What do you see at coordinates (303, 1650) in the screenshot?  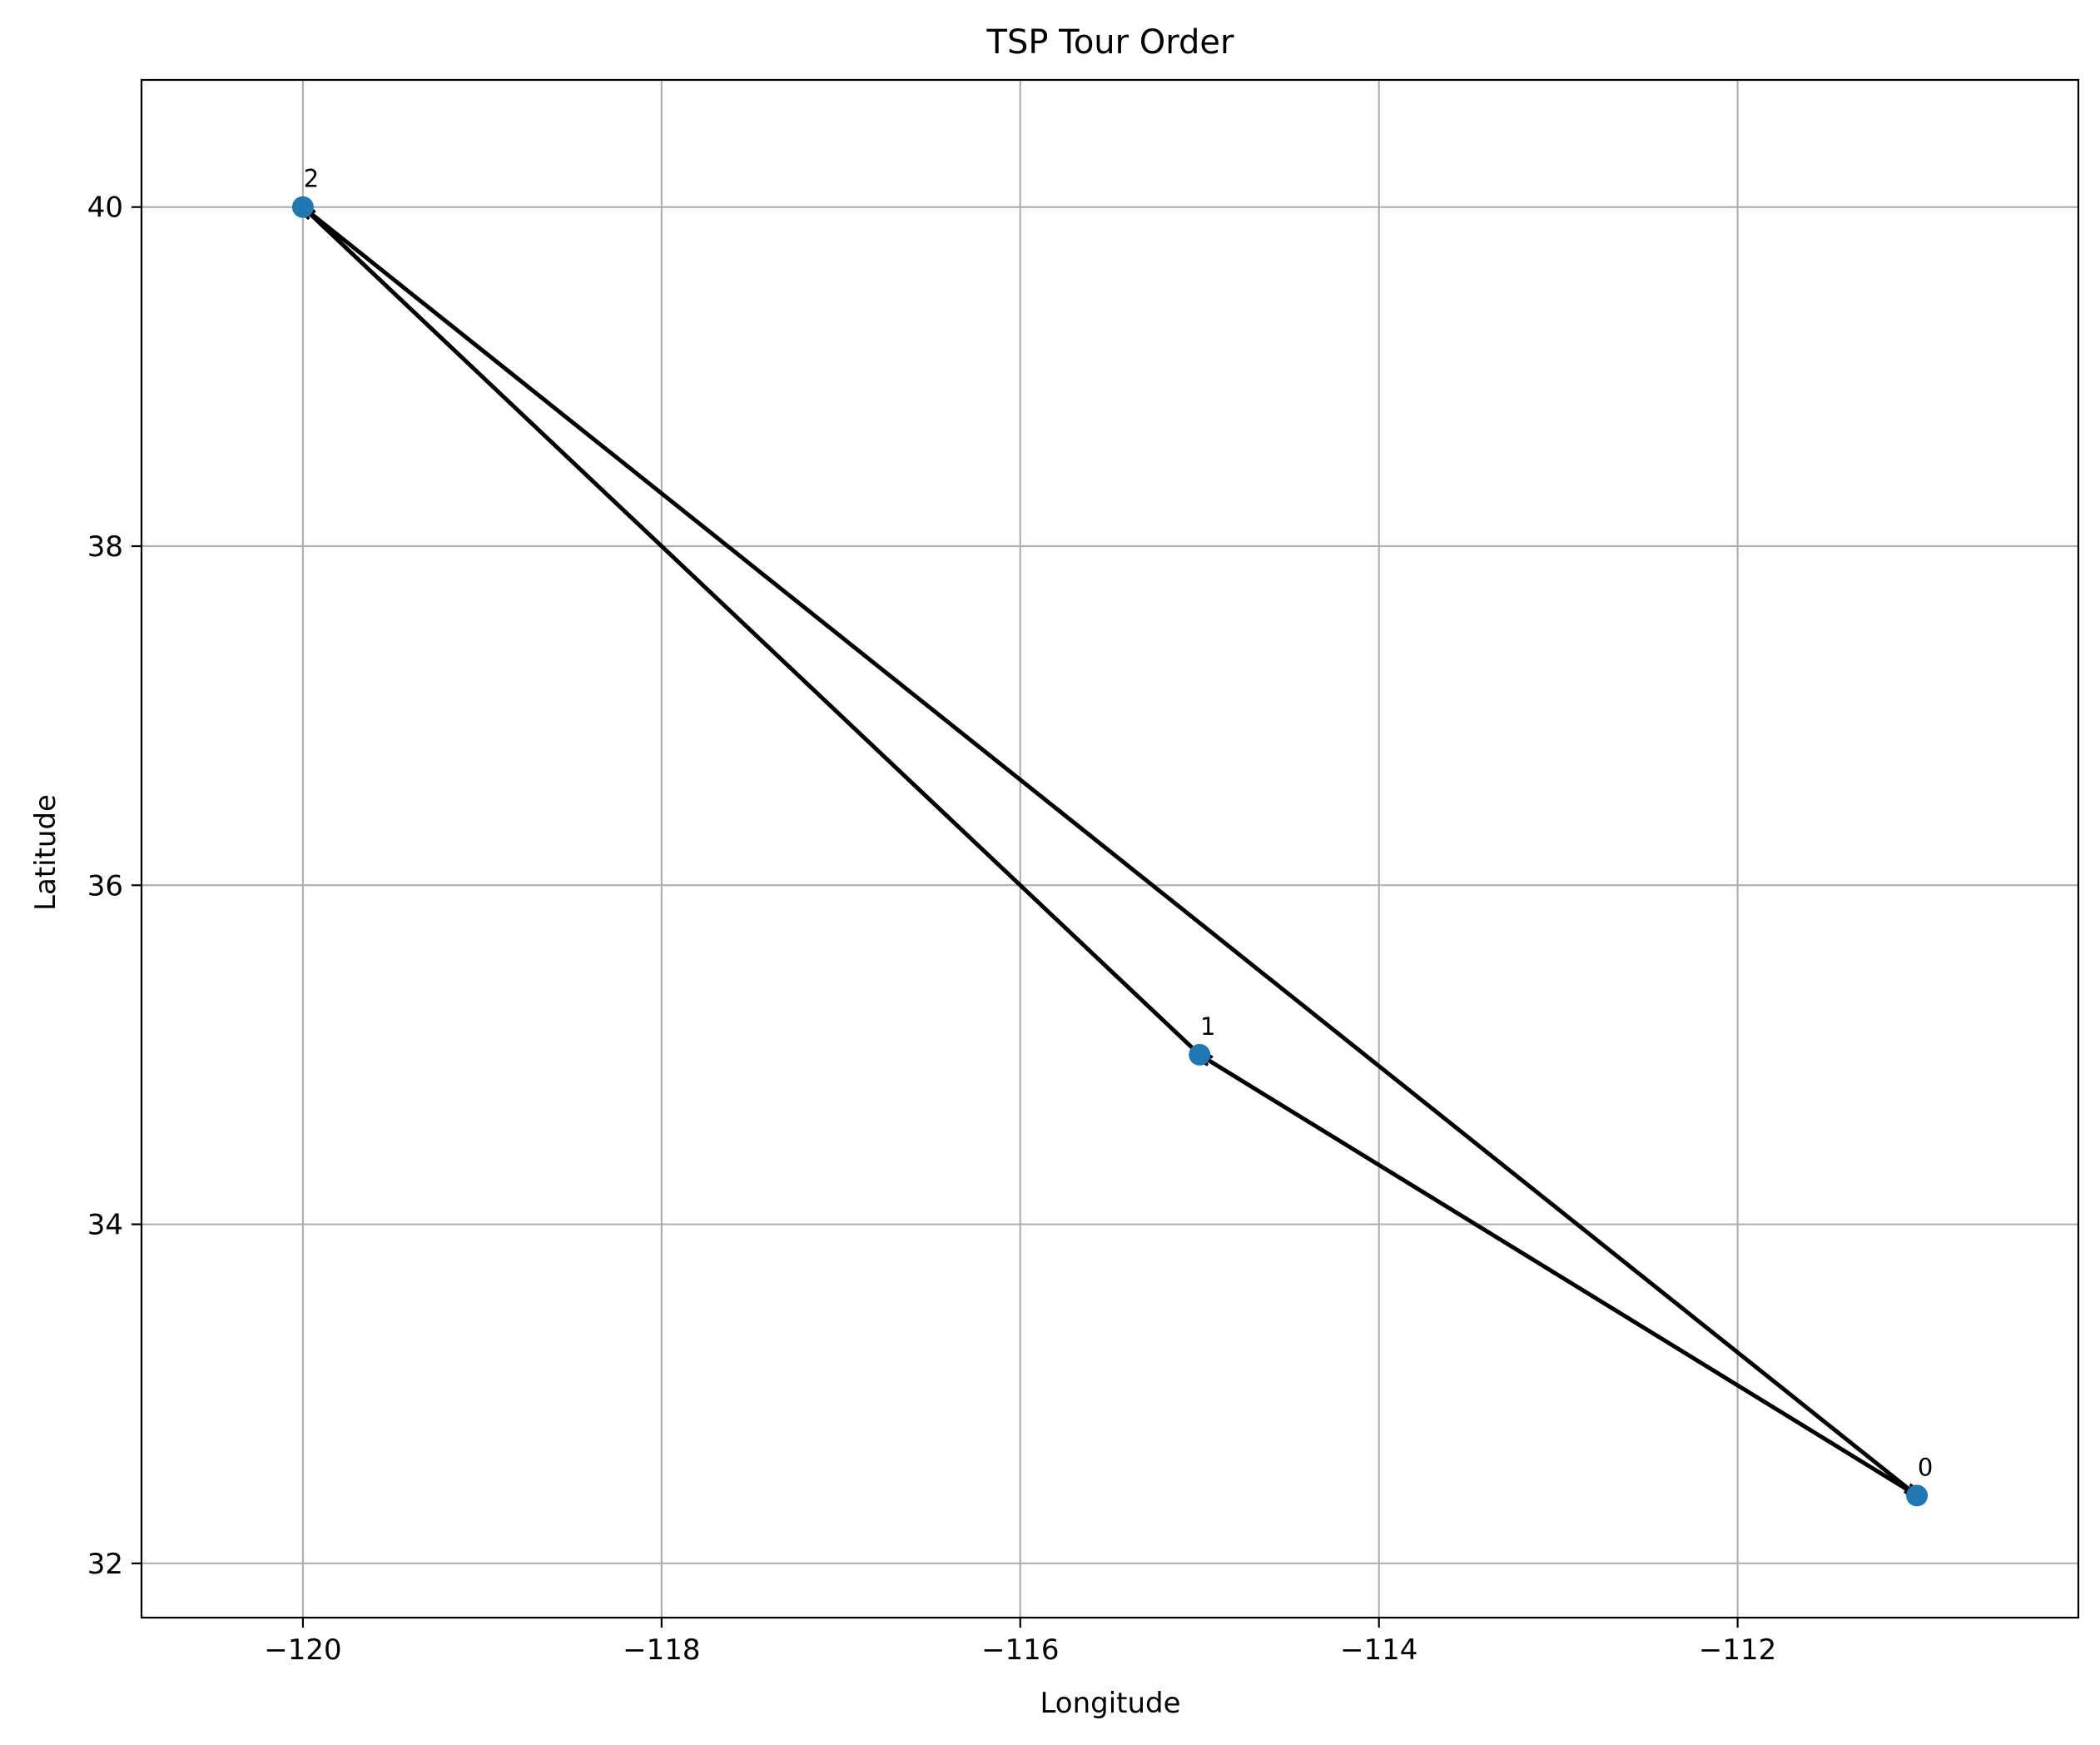 I see `x-tick-label: −120` at bounding box center [303, 1650].